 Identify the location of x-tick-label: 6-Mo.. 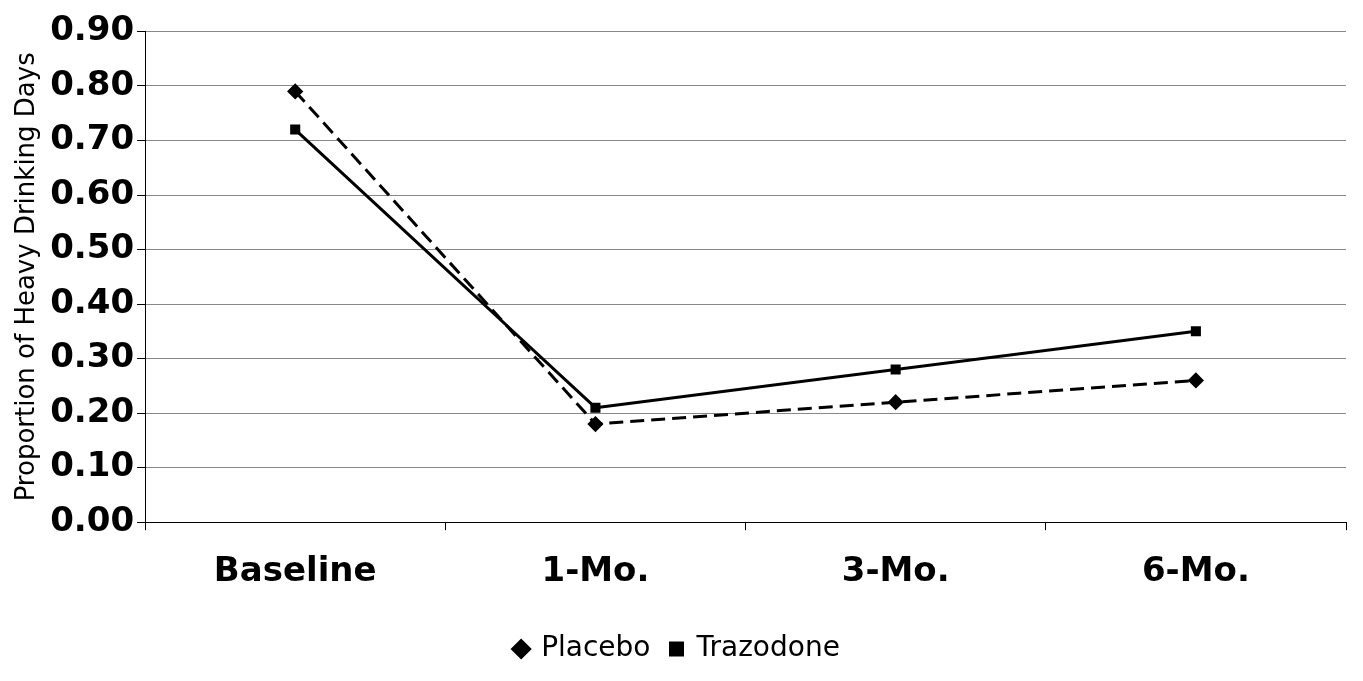
(1195, 569).